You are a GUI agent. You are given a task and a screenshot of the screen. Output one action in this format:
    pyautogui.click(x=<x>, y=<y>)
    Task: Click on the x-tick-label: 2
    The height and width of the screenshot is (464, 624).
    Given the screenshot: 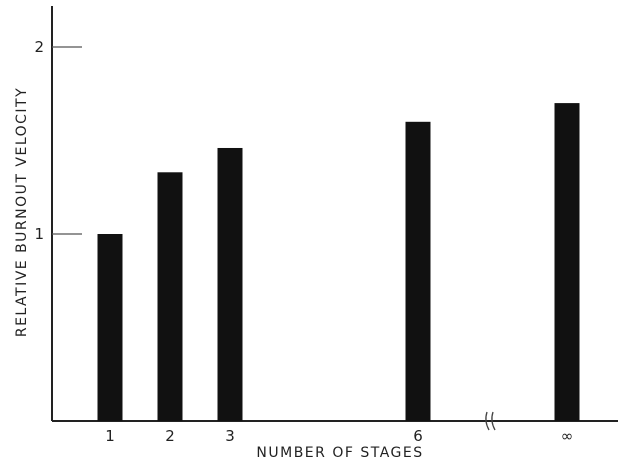 What is the action you would take?
    pyautogui.click(x=170, y=436)
    